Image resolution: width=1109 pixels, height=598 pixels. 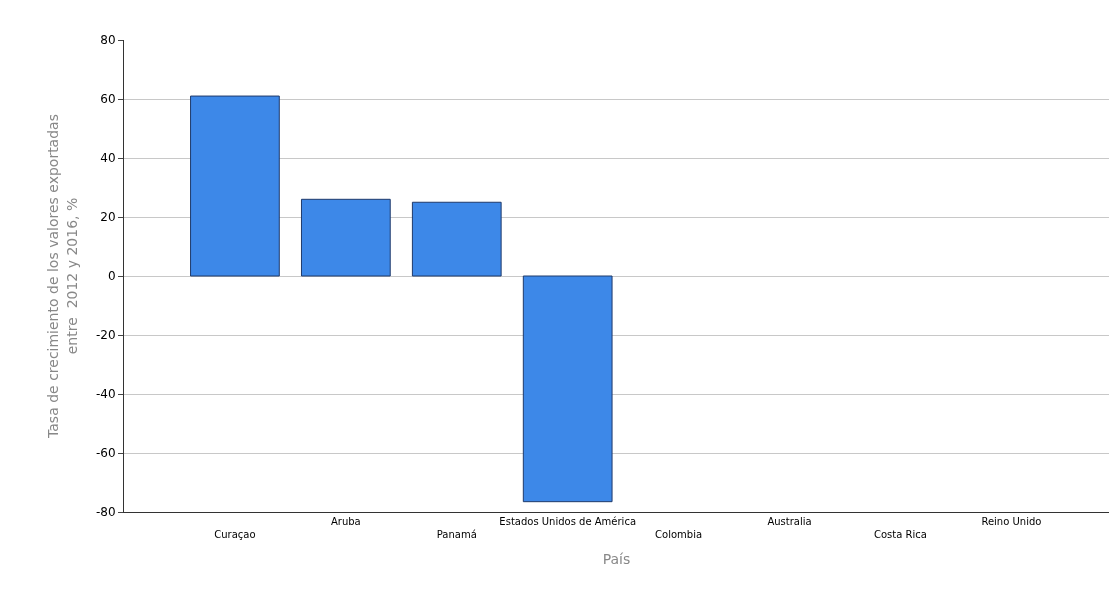 What do you see at coordinates (105, 335) in the screenshot?
I see `y-tick-label: -20` at bounding box center [105, 335].